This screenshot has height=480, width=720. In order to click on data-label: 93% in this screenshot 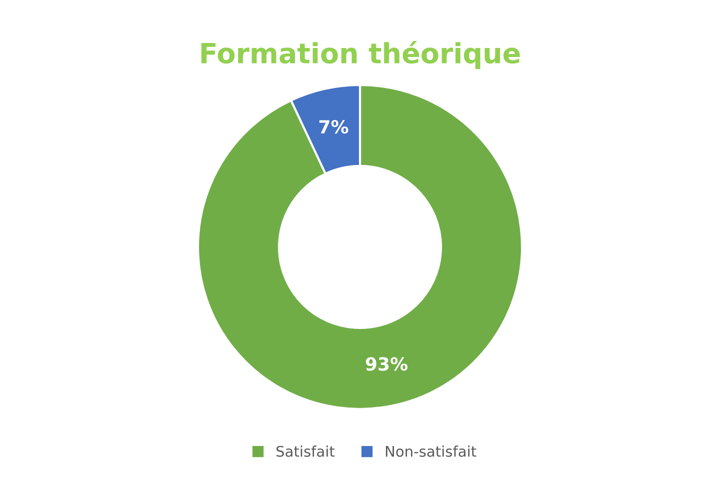, I will do `click(387, 364)`.